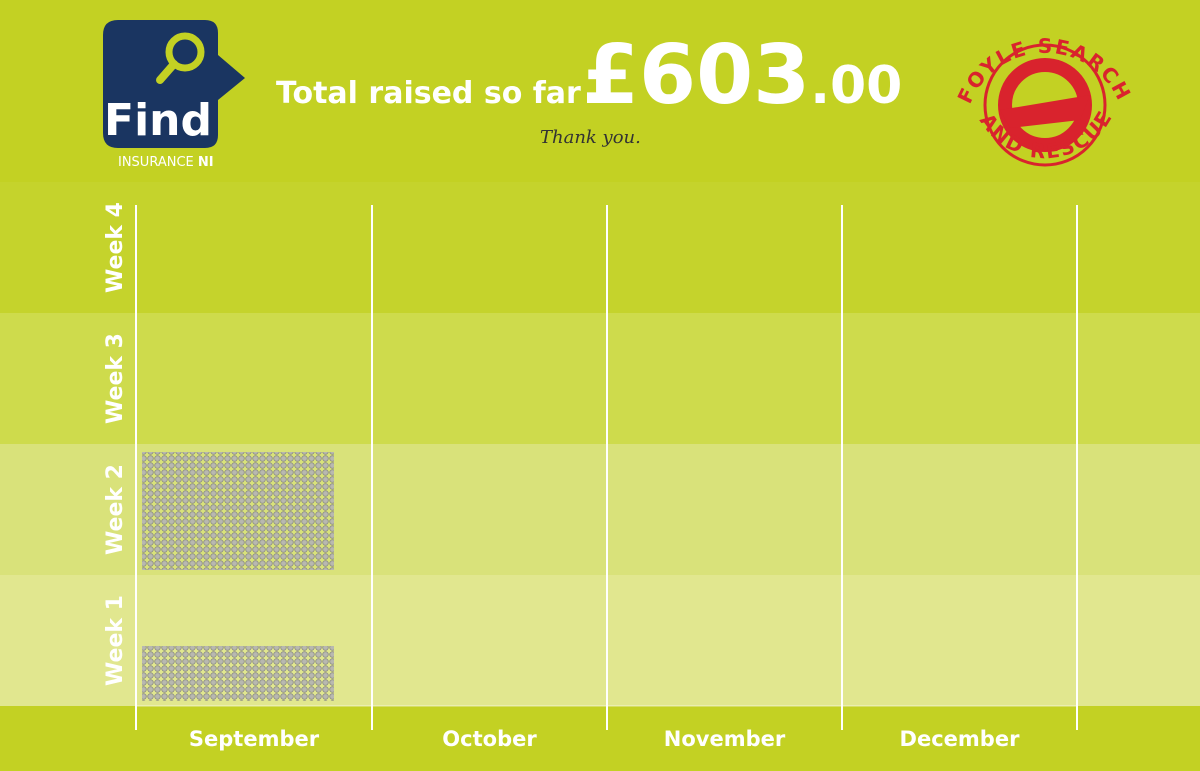  What do you see at coordinates (115, 640) in the screenshot?
I see `week-label: Week 1` at bounding box center [115, 640].